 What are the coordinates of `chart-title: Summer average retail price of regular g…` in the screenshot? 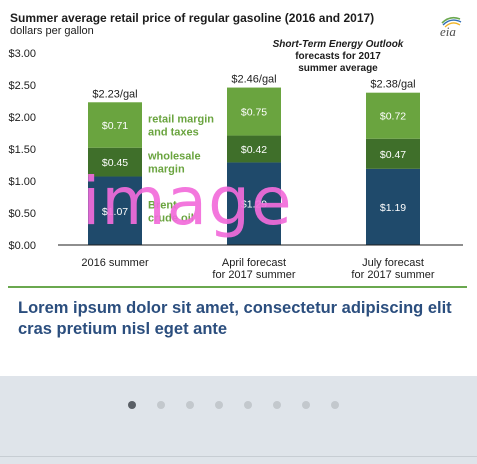 It's located at (192, 18).